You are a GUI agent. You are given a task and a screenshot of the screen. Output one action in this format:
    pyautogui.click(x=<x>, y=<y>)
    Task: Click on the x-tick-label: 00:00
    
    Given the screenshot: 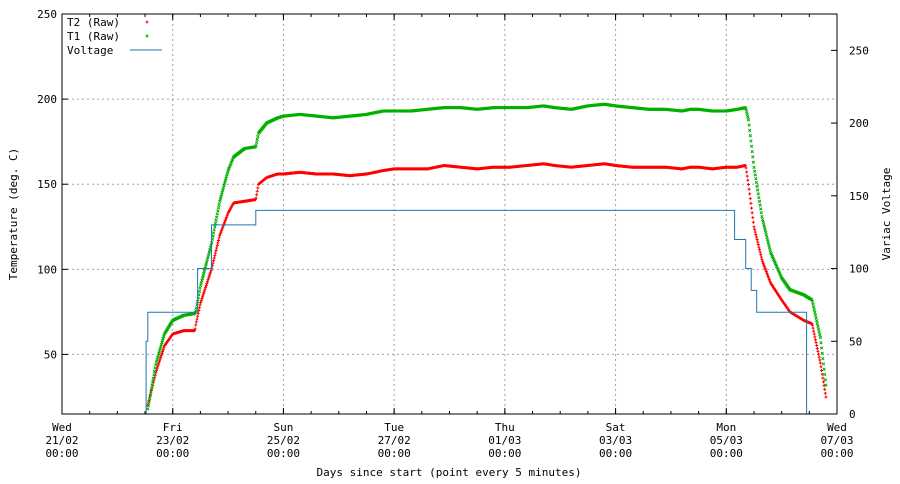 What is the action you would take?
    pyautogui.click(x=836, y=453)
    